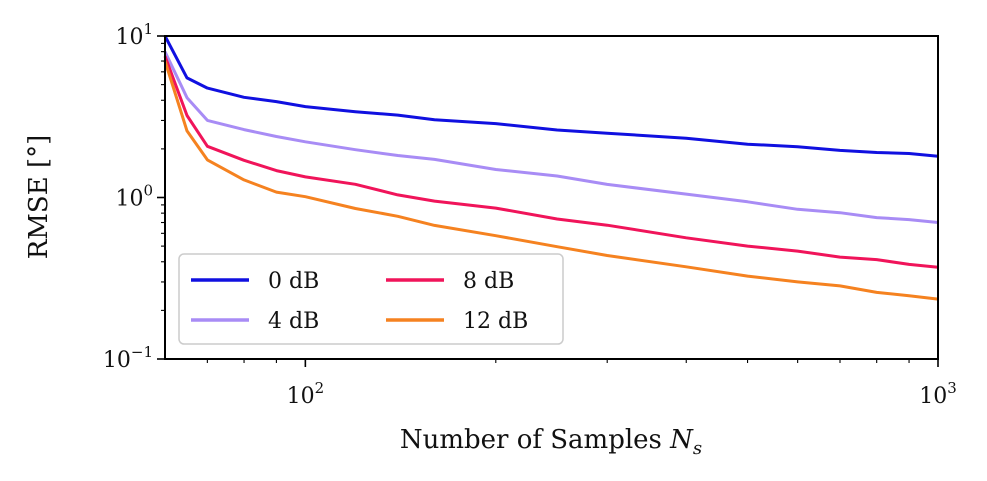 The height and width of the screenshot is (481, 987). What do you see at coordinates (134, 197) in the screenshot?
I see `y-tick-label: 10⁰` at bounding box center [134, 197].